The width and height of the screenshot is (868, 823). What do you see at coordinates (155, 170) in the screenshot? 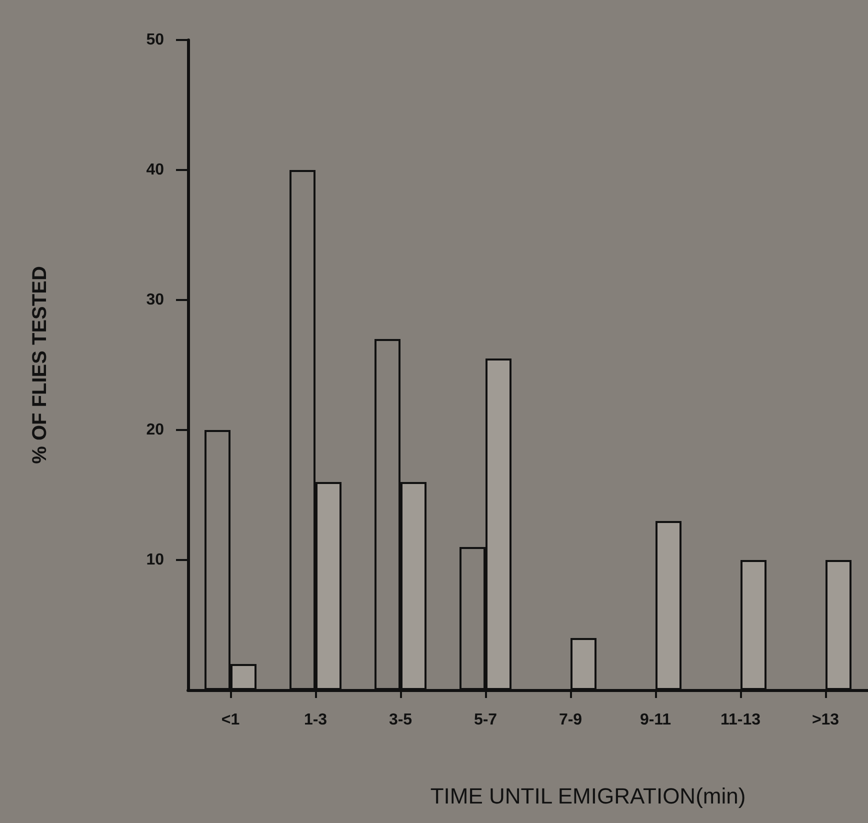
I see `y-tick-label: 40` at bounding box center [155, 170].